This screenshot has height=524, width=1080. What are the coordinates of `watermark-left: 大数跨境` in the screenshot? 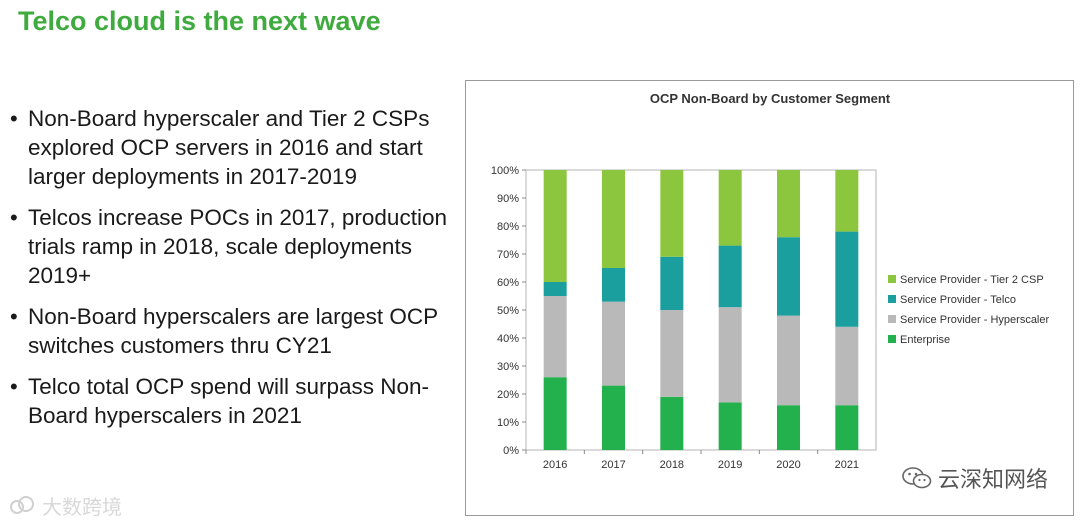 It's located at (65, 505).